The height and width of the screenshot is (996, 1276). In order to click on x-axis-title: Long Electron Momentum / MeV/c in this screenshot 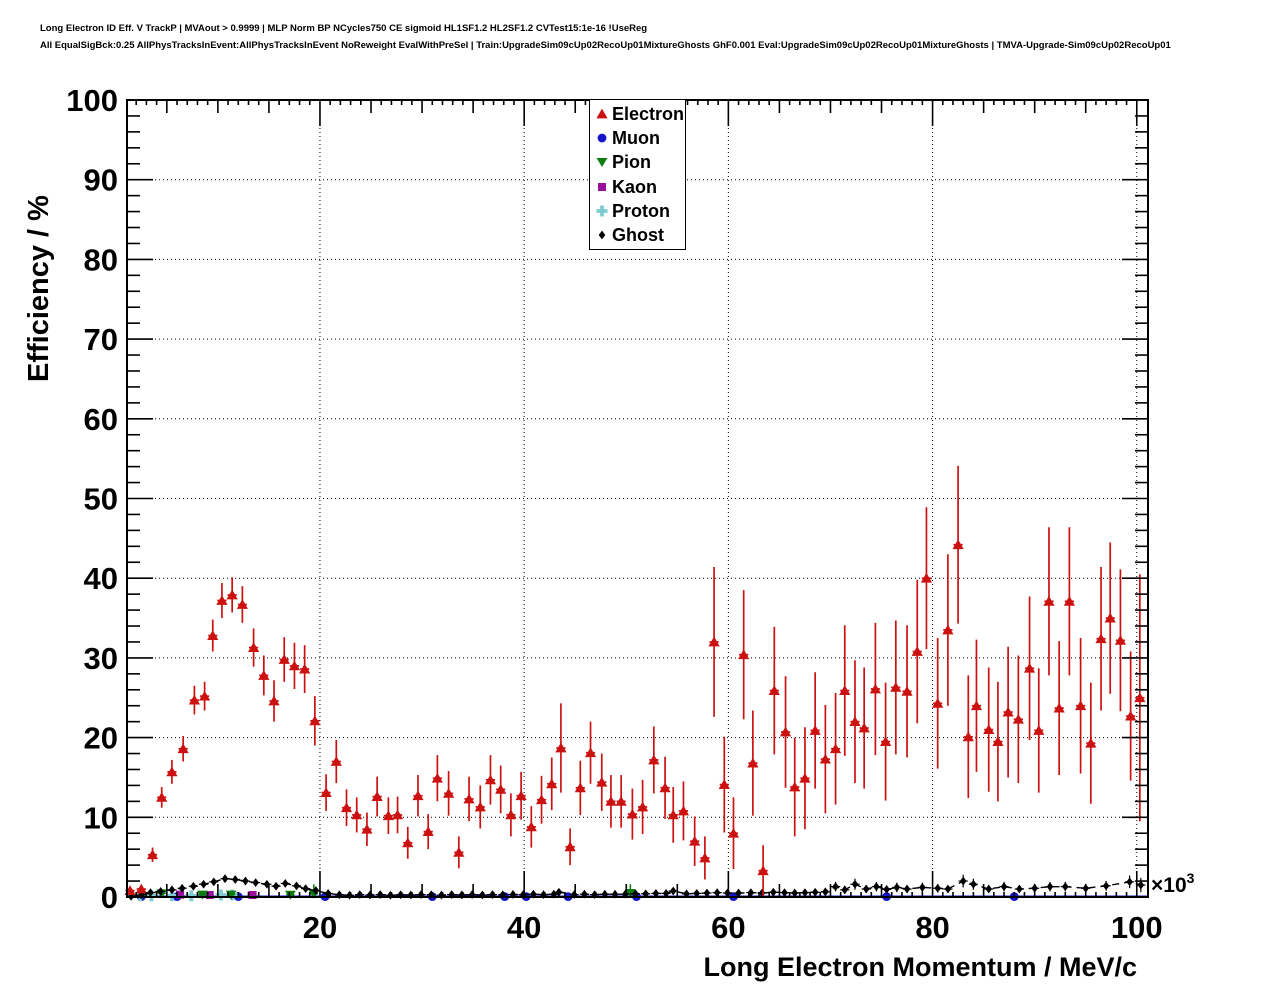, I will do `click(920, 967)`.